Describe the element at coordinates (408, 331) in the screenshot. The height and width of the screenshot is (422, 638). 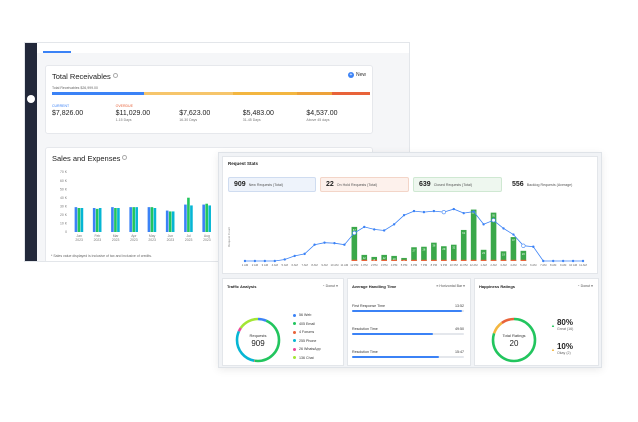
I see `aht-row: Resolution Time 49:50` at that location.